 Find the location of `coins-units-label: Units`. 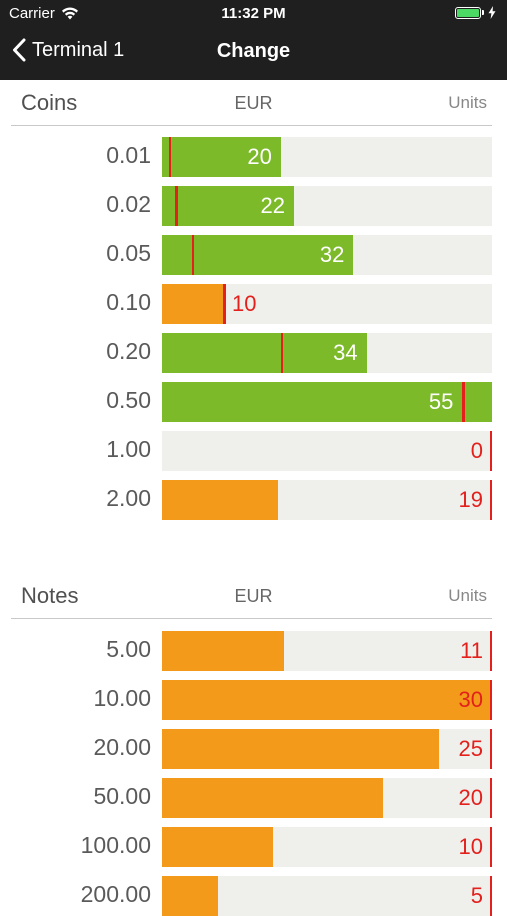

coins-units-label: Units is located at coordinates (467, 102).